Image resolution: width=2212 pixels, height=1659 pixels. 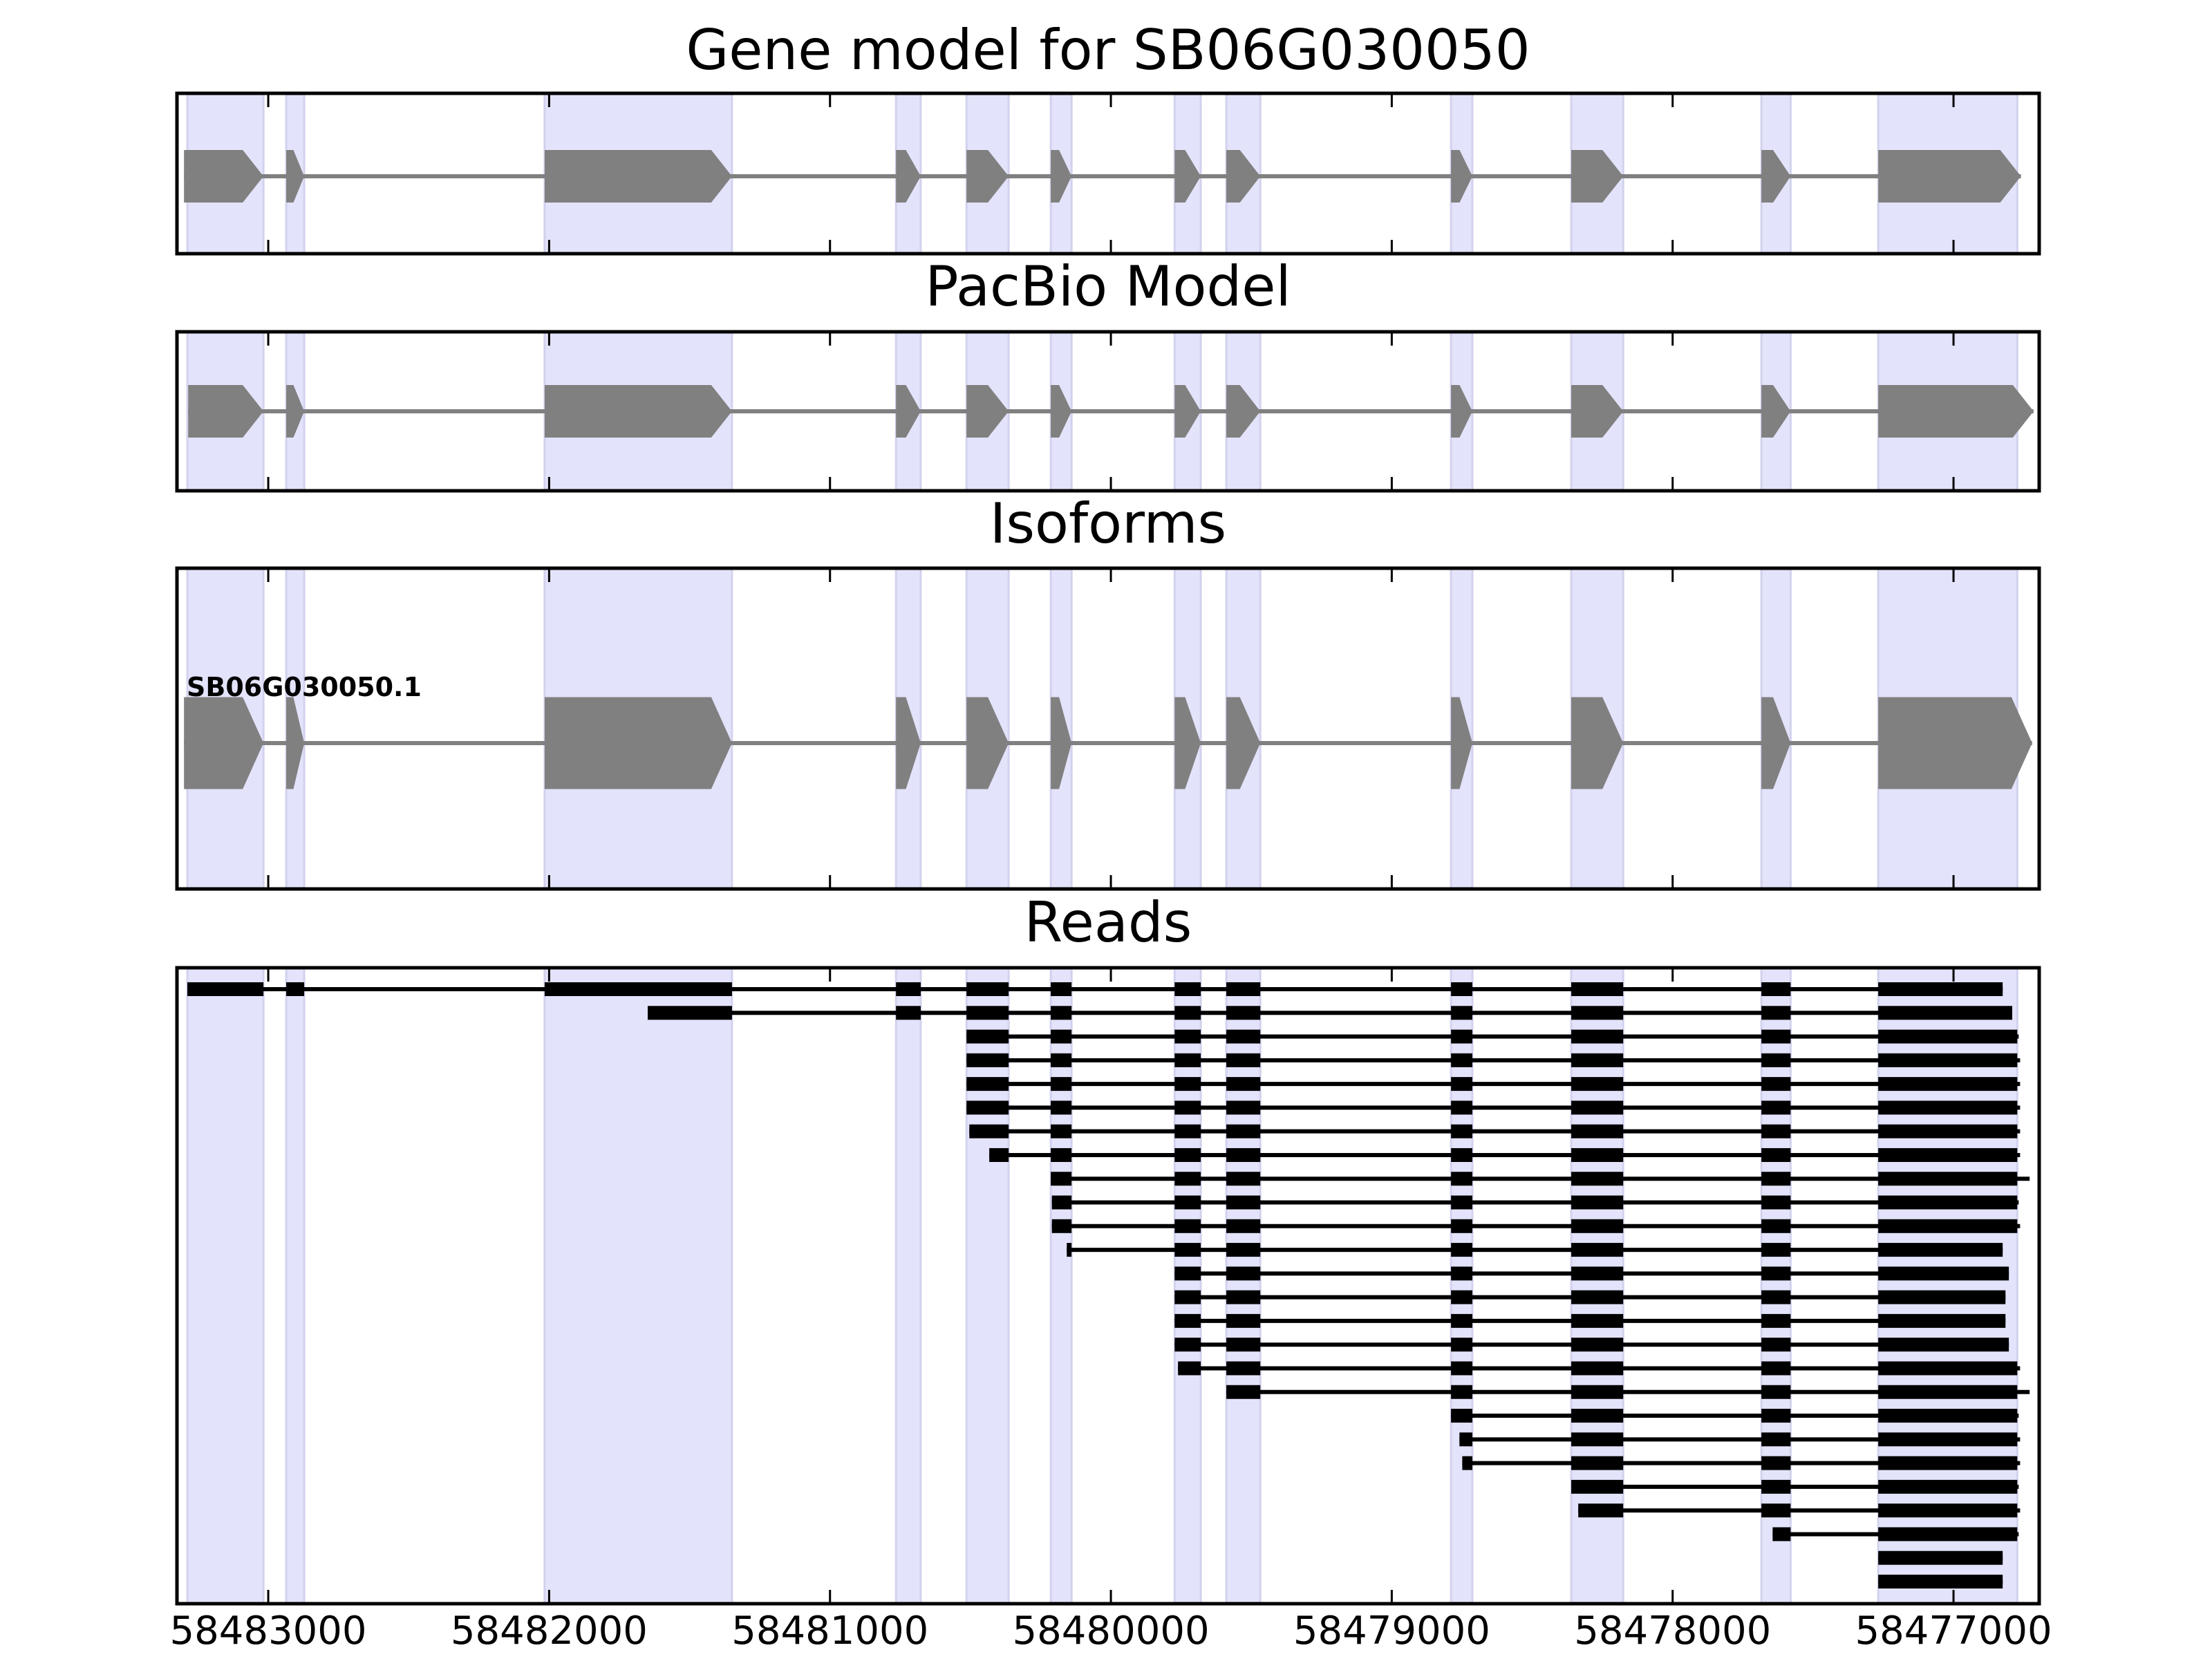 What do you see at coordinates (1108, 523) in the screenshot?
I see `isoforms-title: Isoforms` at bounding box center [1108, 523].